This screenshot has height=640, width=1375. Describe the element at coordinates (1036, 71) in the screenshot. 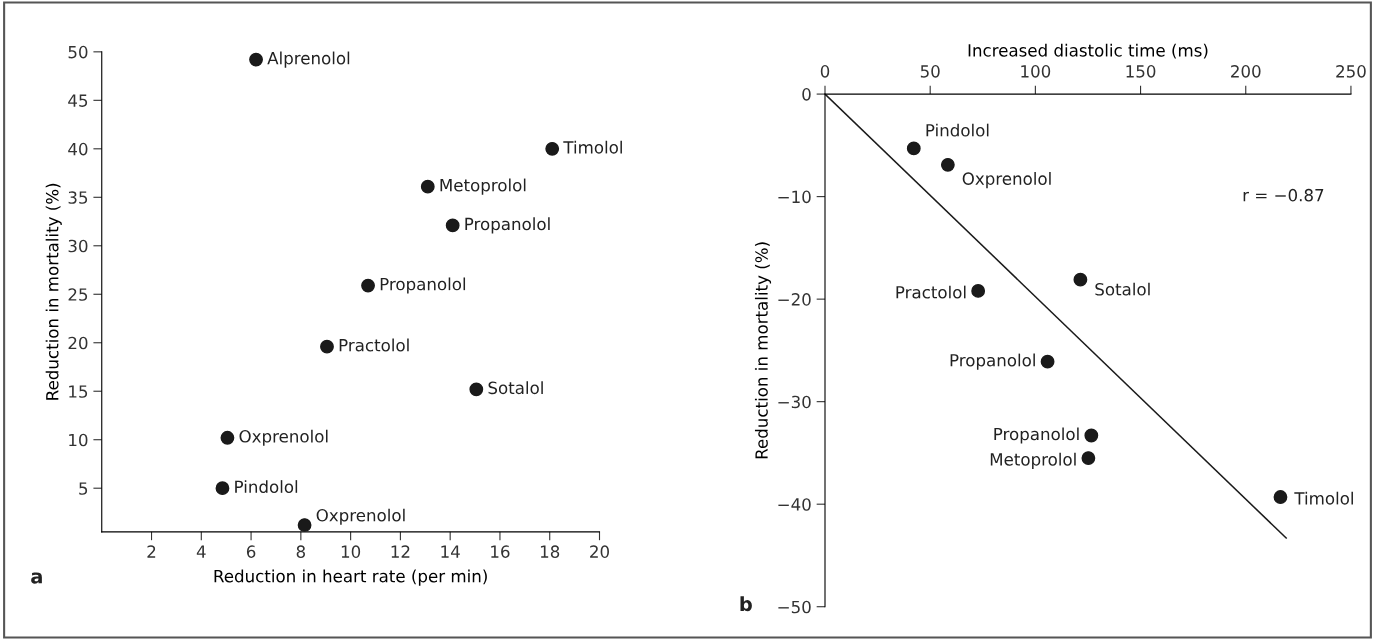

I see `x-tick-label: 100` at that location.